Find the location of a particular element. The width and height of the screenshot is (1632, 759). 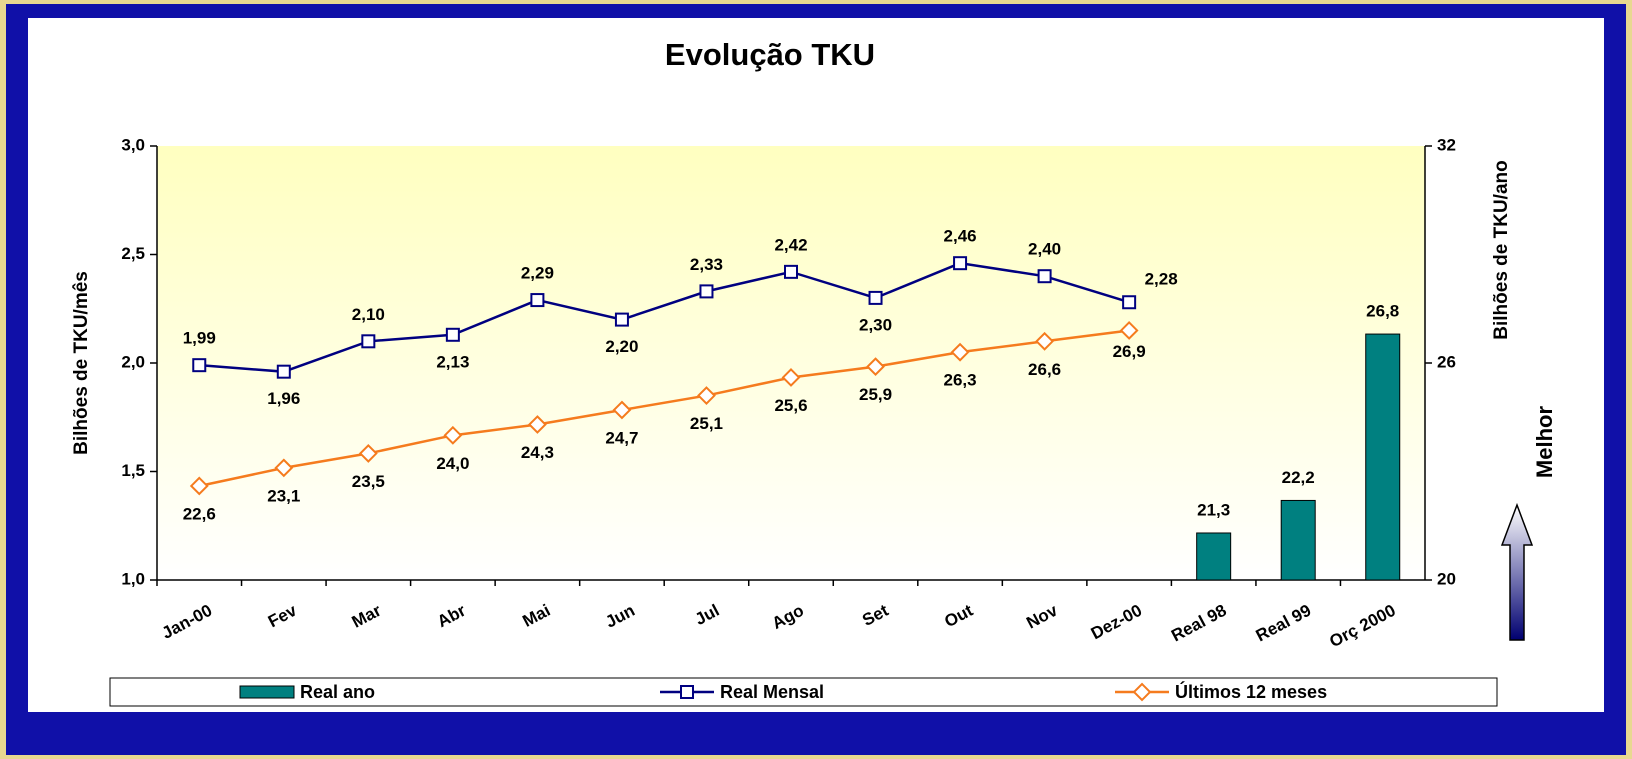

y2-tick-label: 26 is located at coordinates (1446, 361).